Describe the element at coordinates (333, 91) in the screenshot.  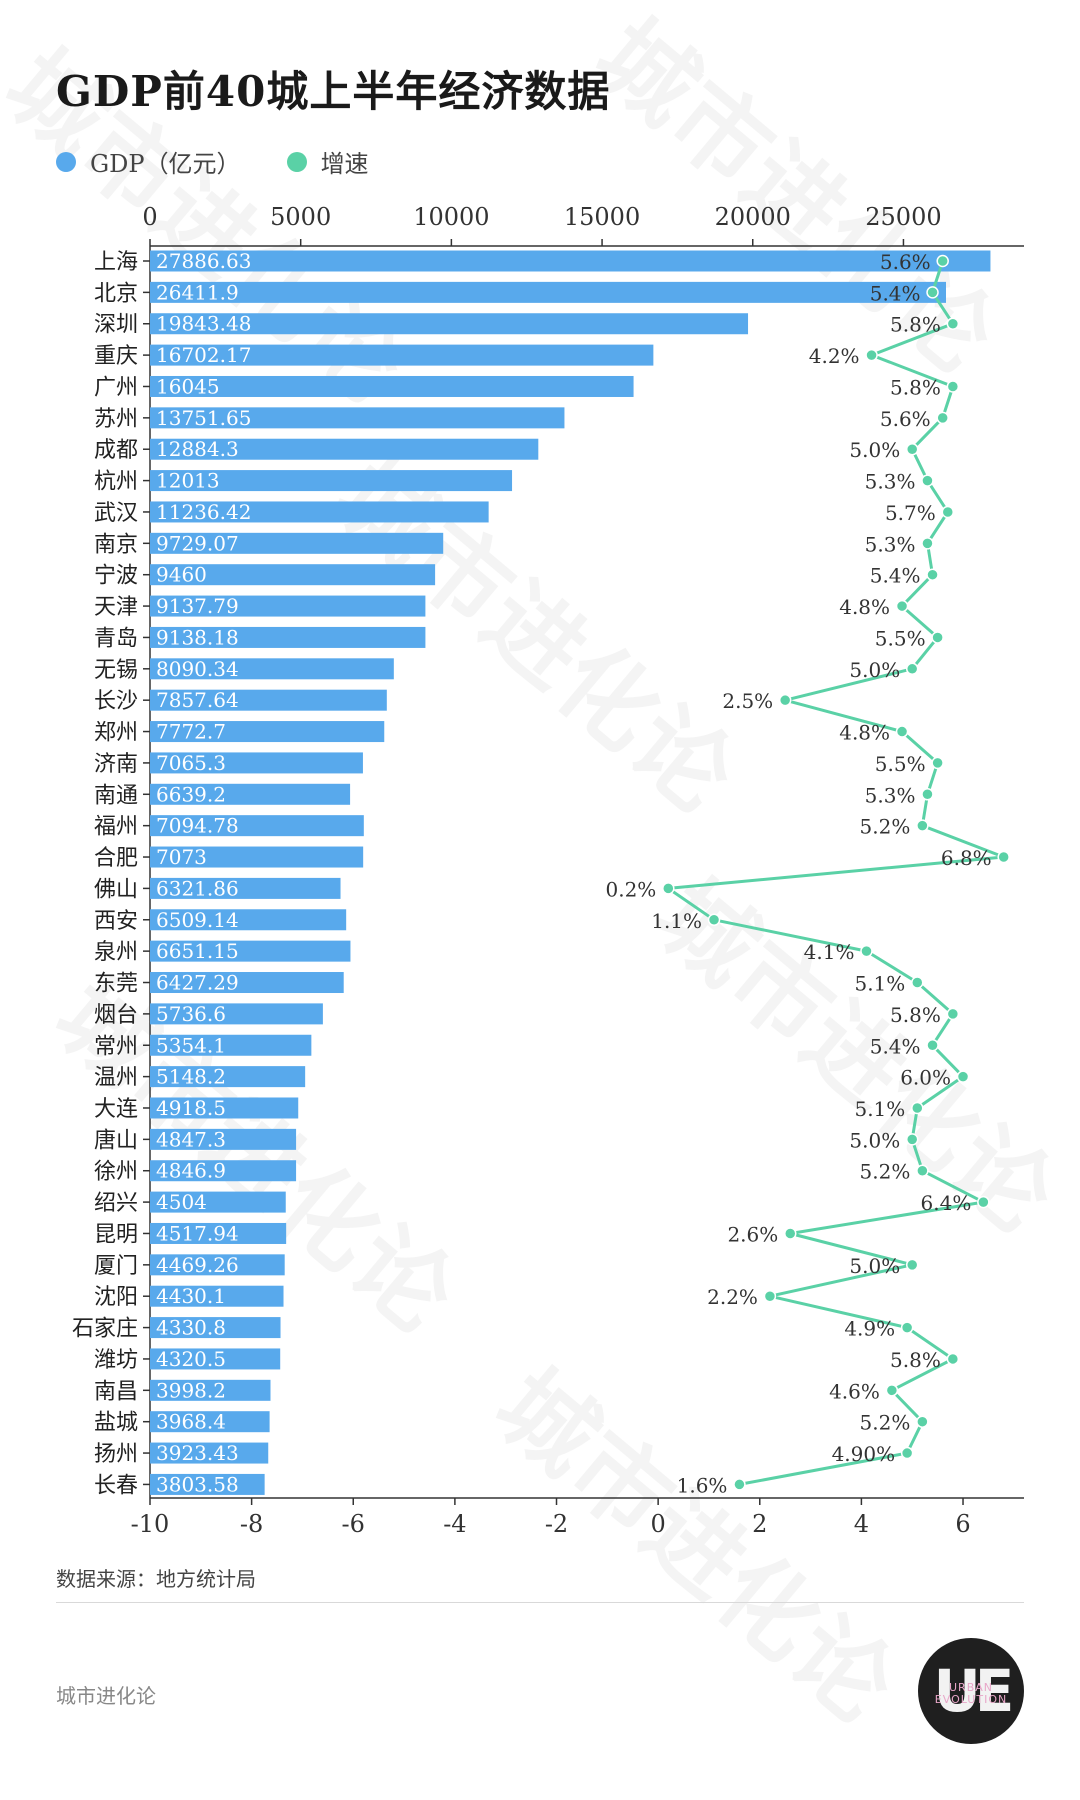
I see `chart-title: GDP前40城上半年经济数据` at that location.